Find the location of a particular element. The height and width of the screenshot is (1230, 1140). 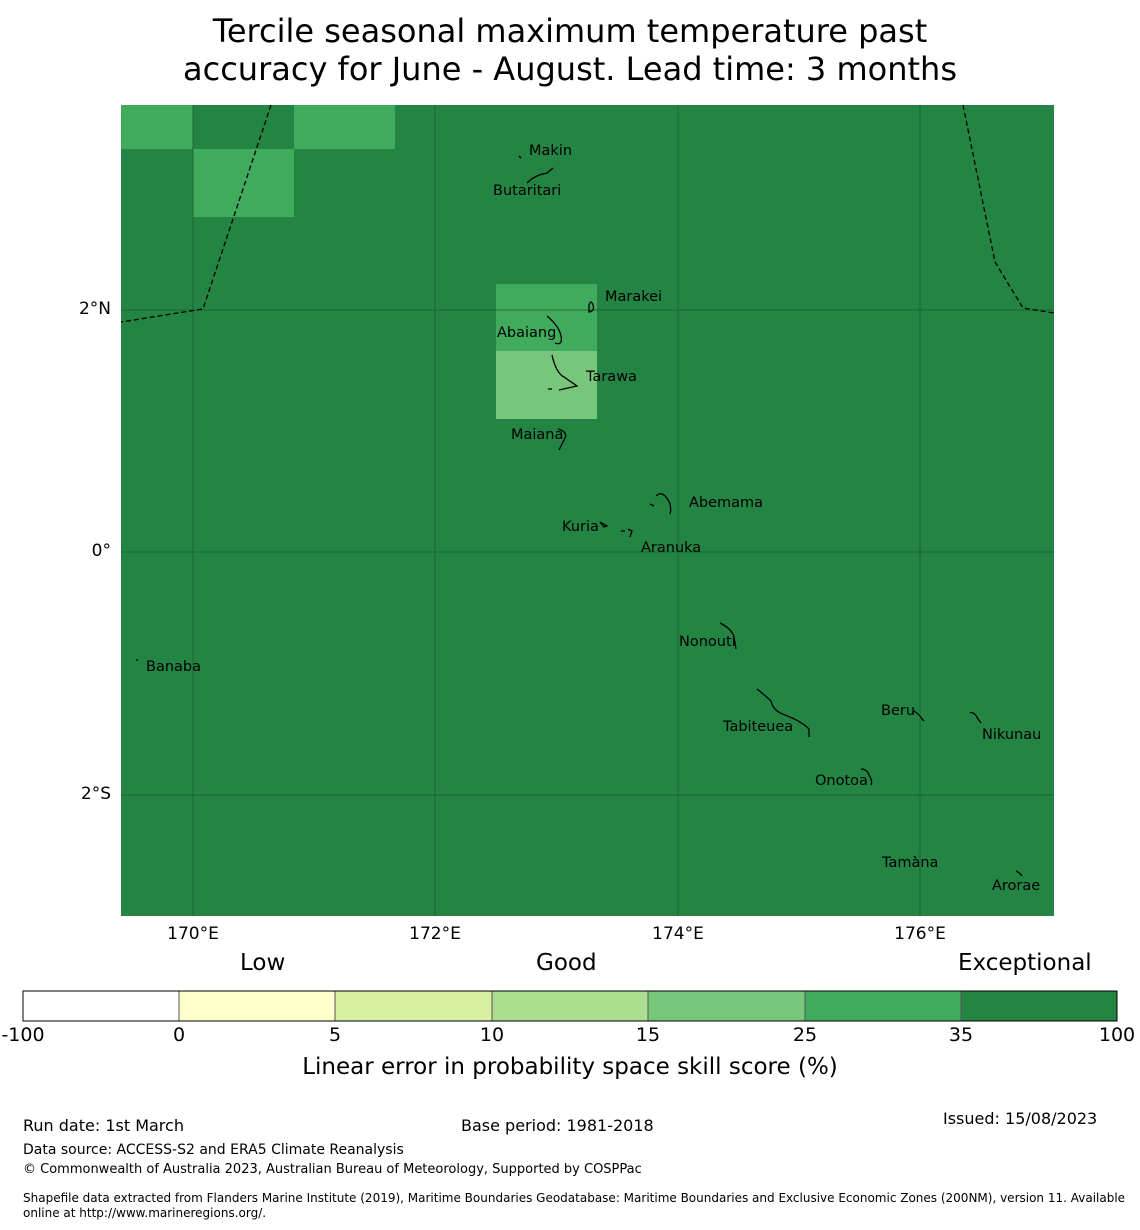

legend-category-good: Good is located at coordinates (566, 963).